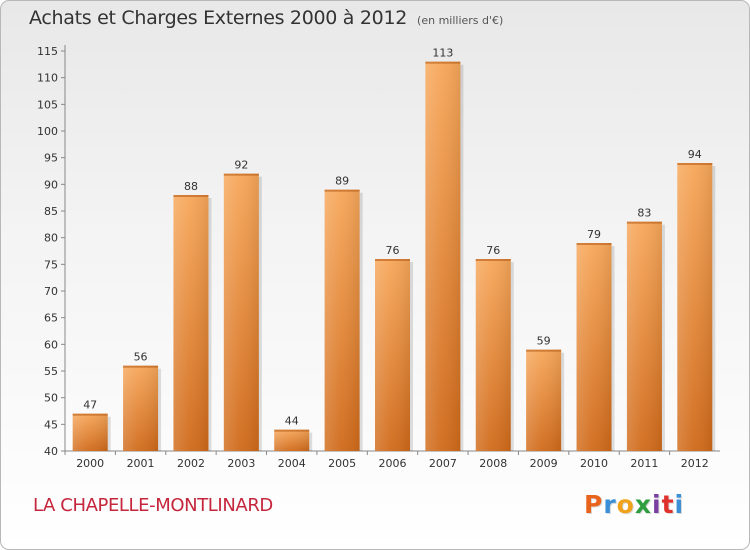  What do you see at coordinates (544, 463) in the screenshot?
I see `x-tick-label: 2009` at bounding box center [544, 463].